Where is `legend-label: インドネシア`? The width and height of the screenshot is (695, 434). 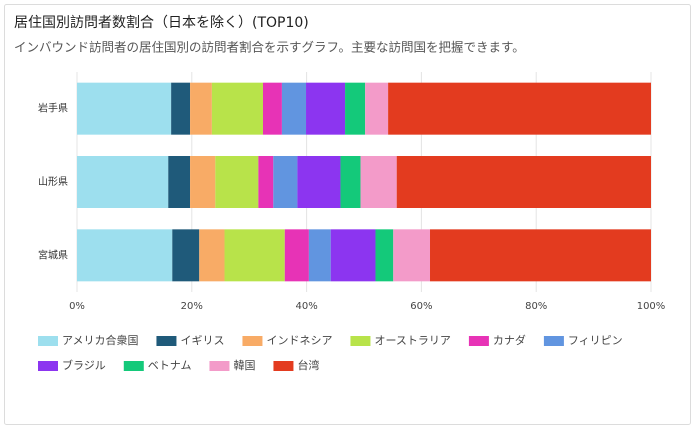 legend-label: インドネシア is located at coordinates (299, 340).